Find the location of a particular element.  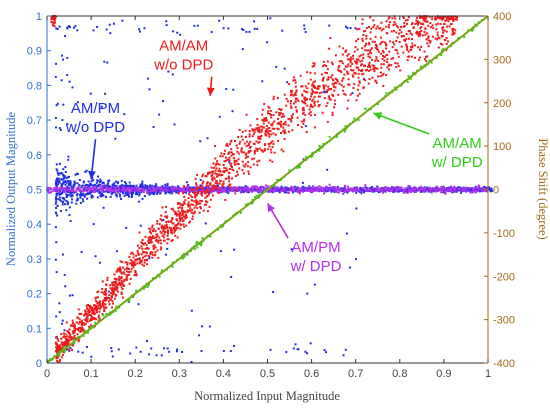

y-left-axis-title: Normalized Output Magnitude is located at coordinates (11, 188).